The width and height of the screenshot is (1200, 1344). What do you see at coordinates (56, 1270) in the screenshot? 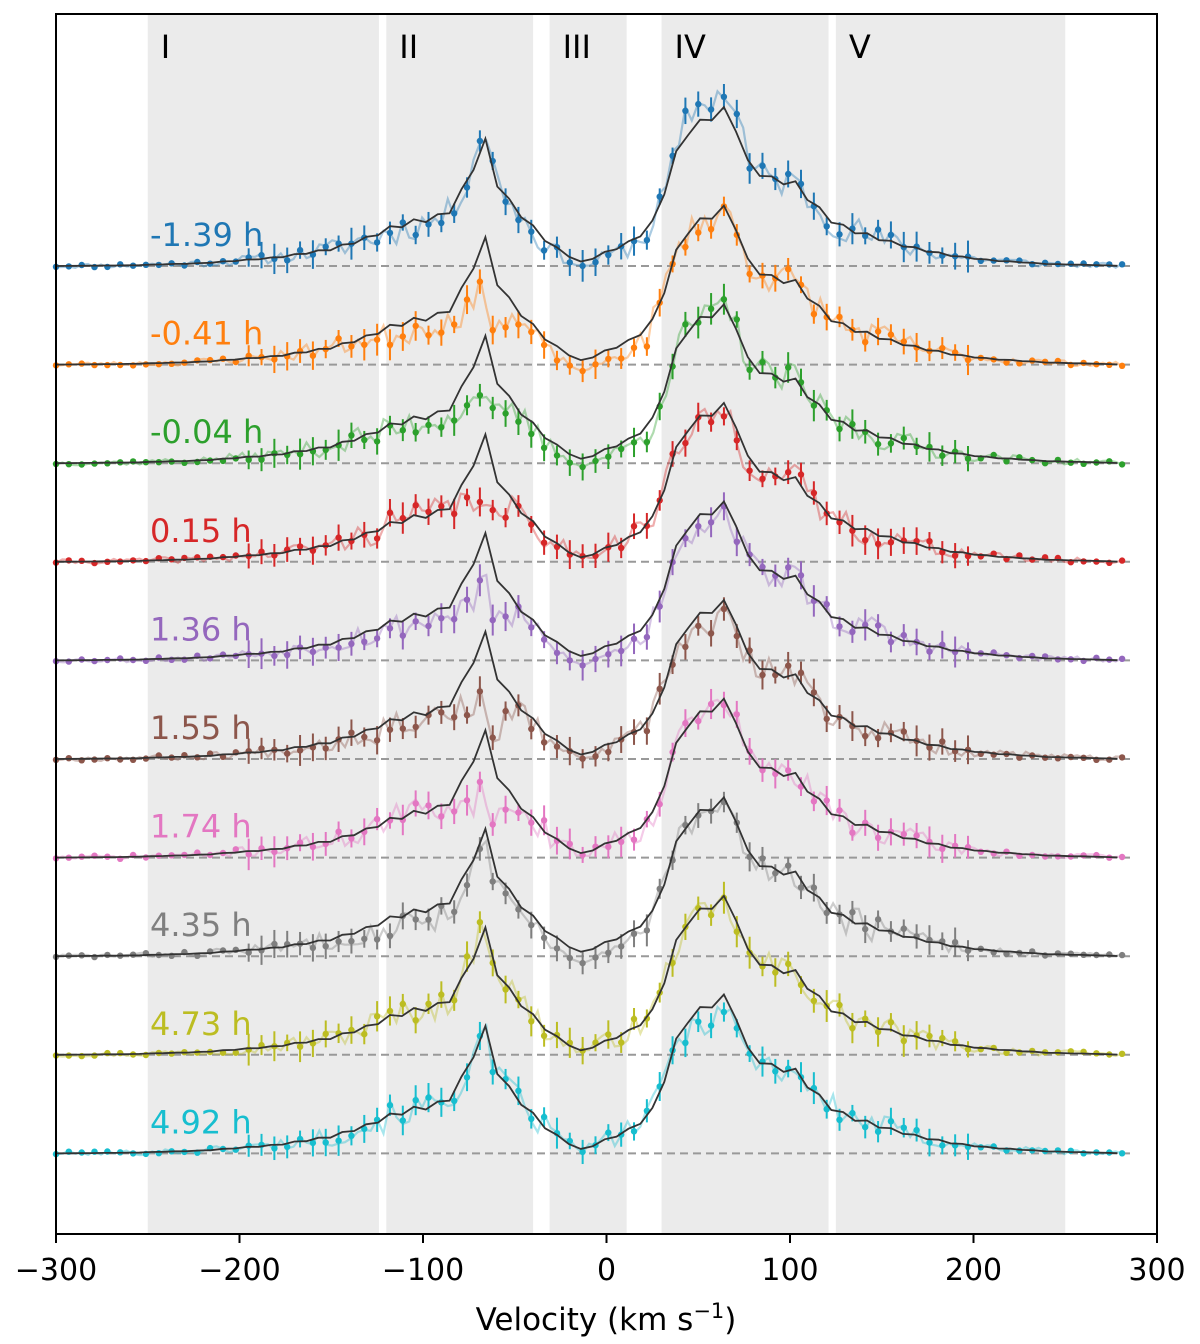
I see `x-tick-label-0: −300` at bounding box center [56, 1270].